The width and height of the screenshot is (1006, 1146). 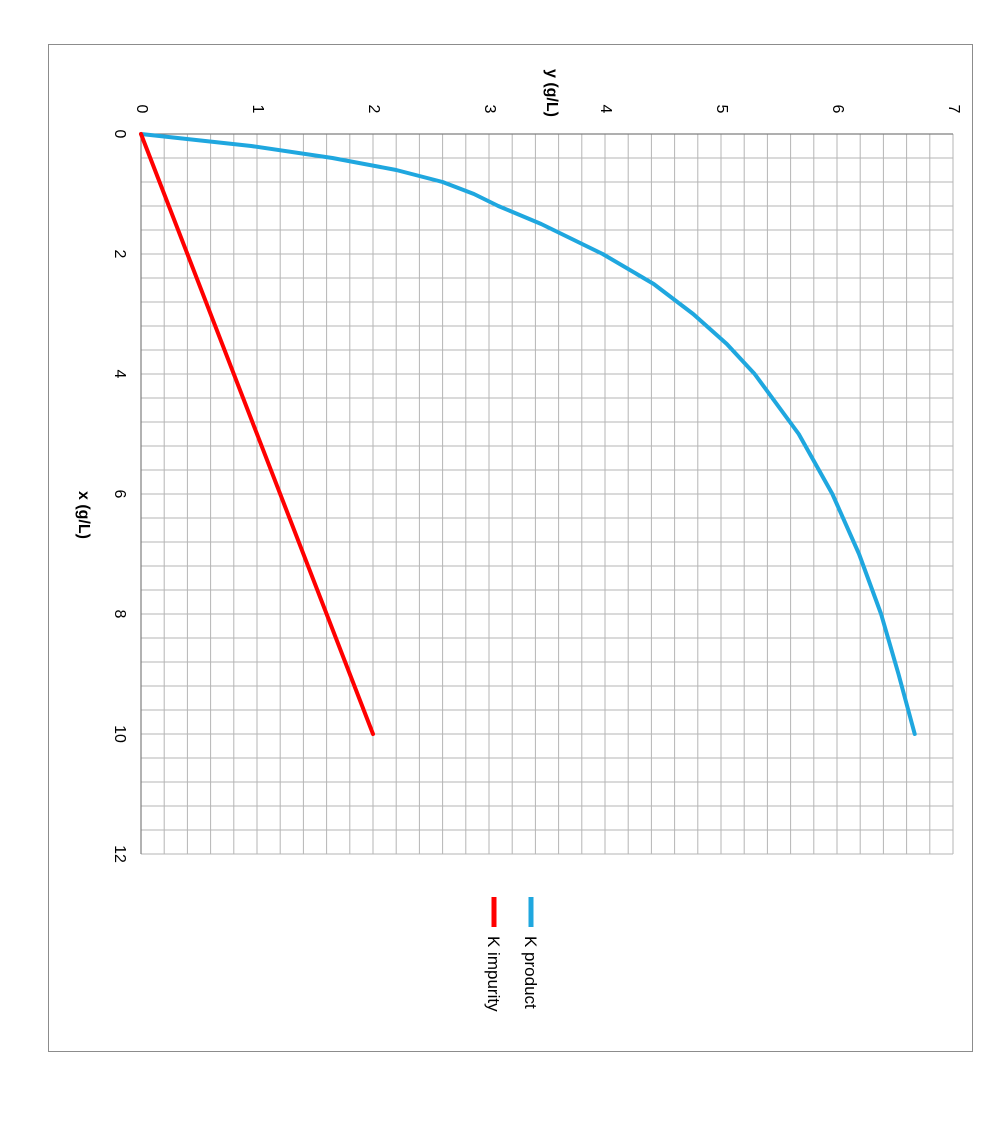 What do you see at coordinates (721, 109) in the screenshot?
I see `y-tick-label: 5` at bounding box center [721, 109].